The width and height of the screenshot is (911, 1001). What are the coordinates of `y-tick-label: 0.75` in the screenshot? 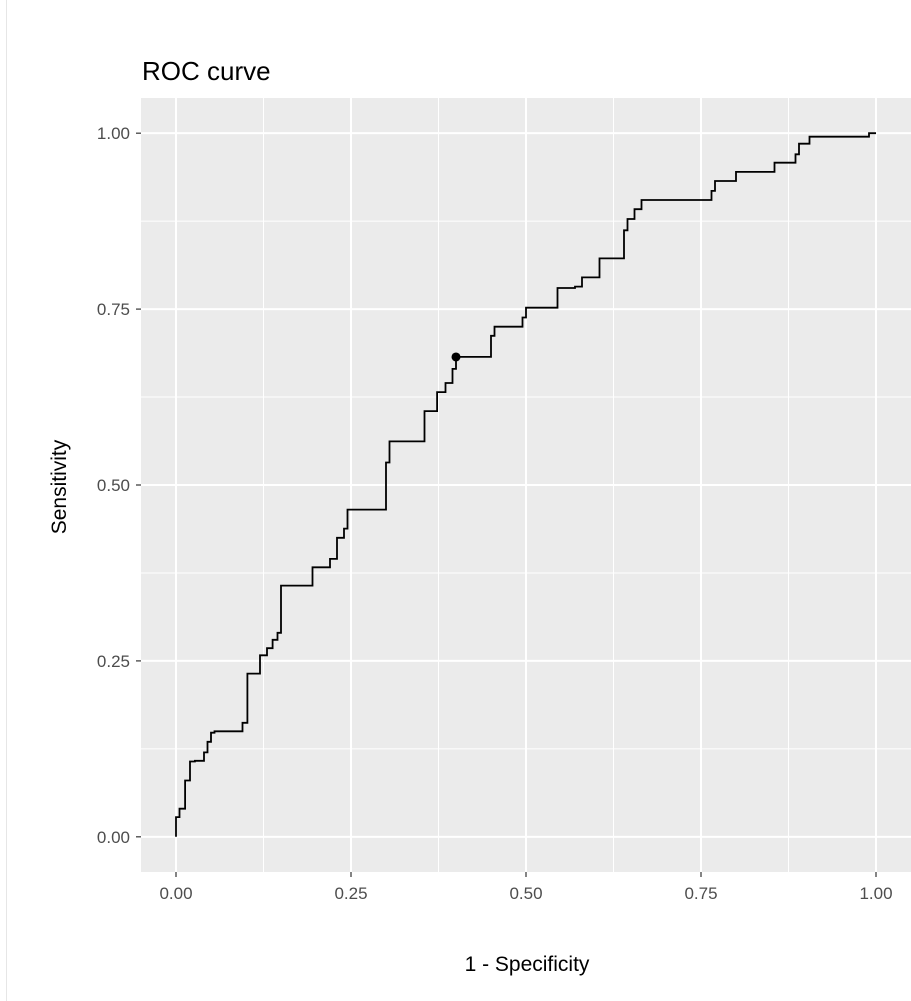 It's located at (113, 309).